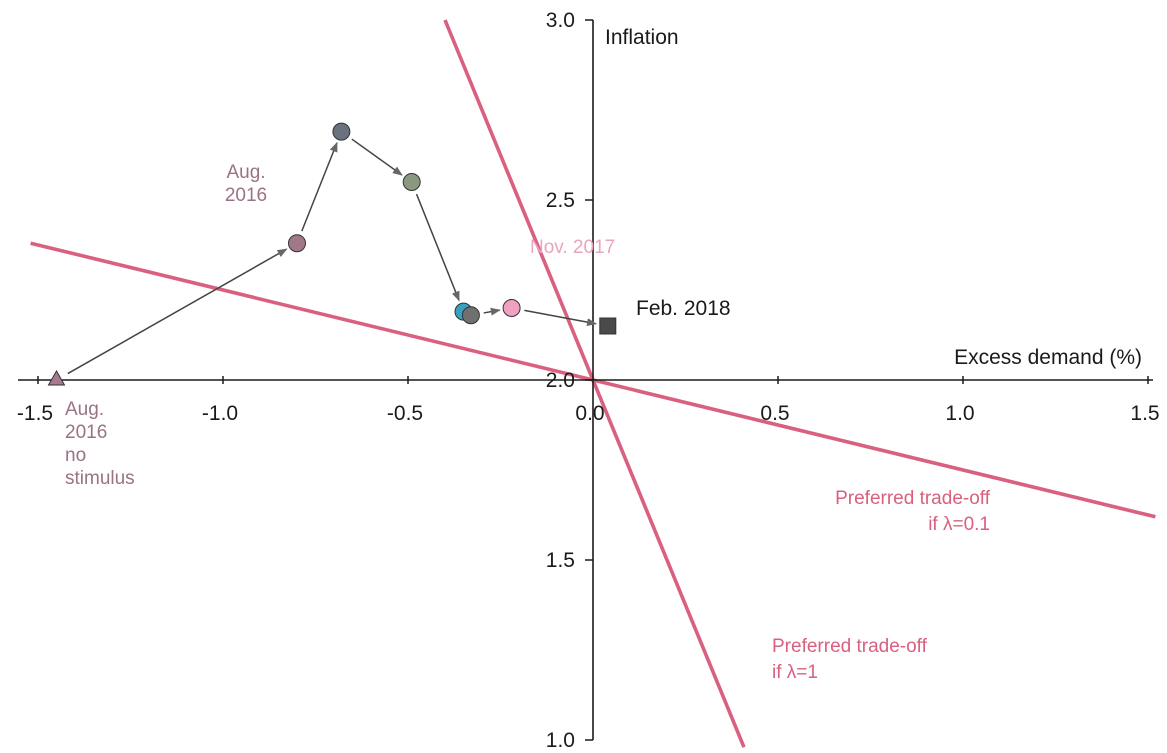  Describe the element at coordinates (56, 377) in the screenshot. I see `data-point-triangle` at that location.